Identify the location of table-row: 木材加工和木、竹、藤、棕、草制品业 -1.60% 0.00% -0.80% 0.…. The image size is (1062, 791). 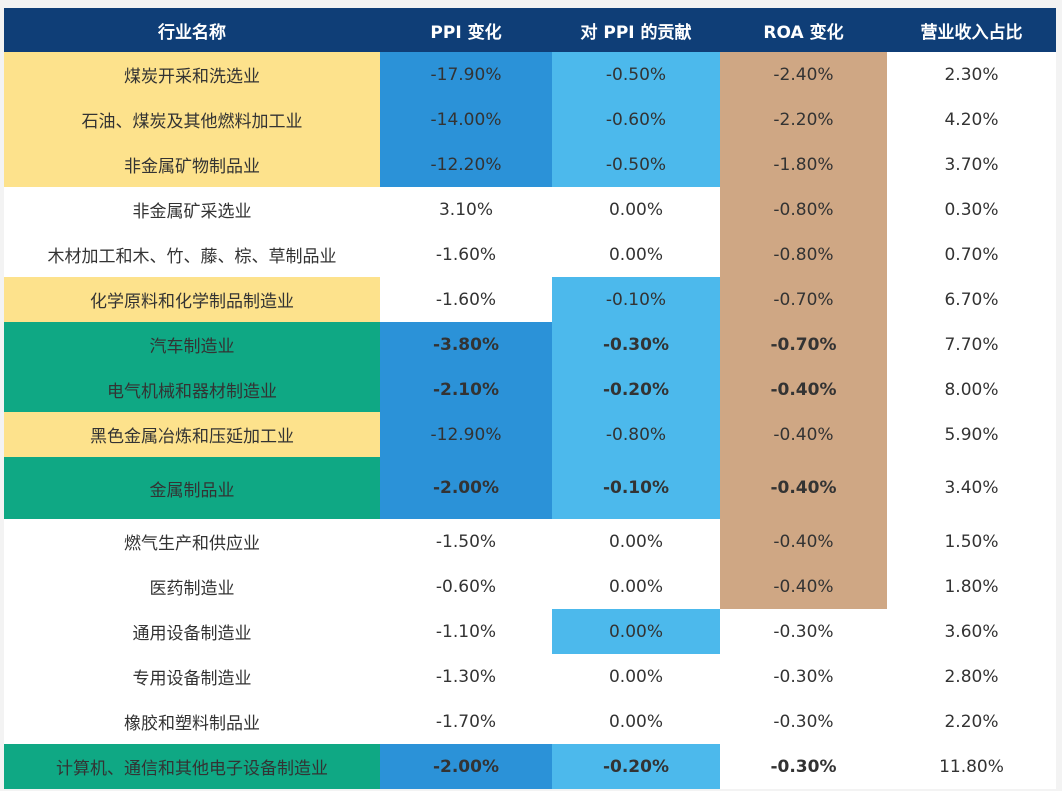
(530, 254).